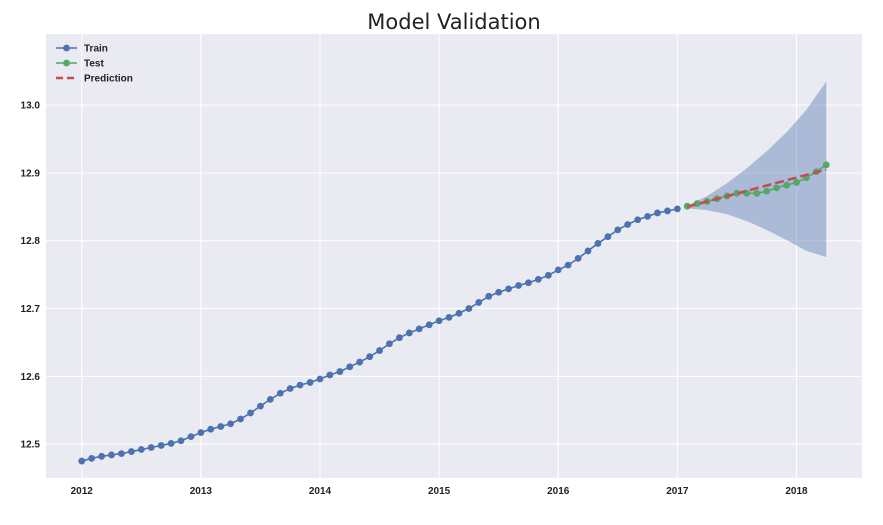  I want to click on legend-item-train: Train, so click(82, 49).